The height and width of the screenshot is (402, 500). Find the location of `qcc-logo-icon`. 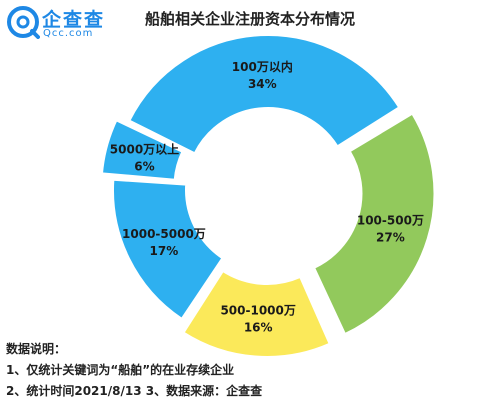

qcc-logo-icon is located at coordinates (23, 22).